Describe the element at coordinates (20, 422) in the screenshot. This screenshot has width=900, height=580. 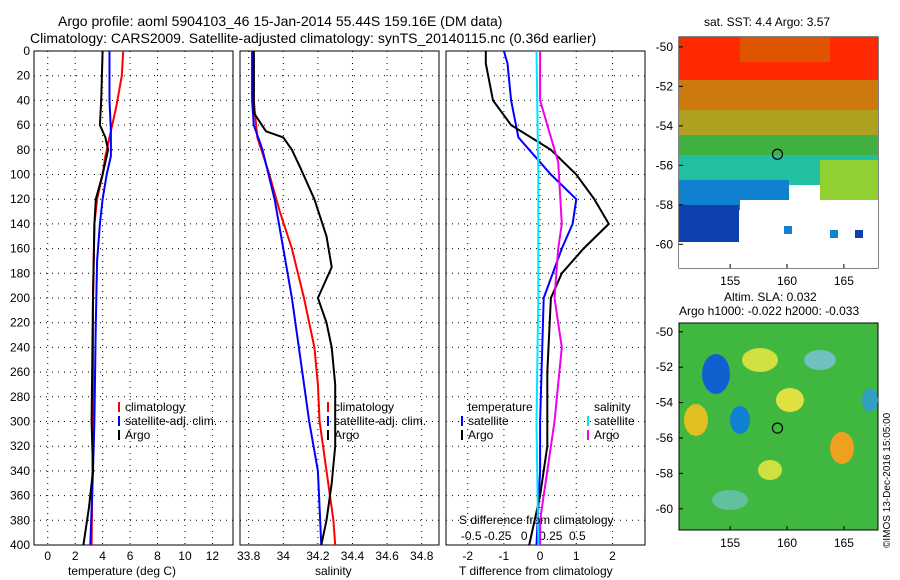
I see `y-tick-label: 300` at that location.